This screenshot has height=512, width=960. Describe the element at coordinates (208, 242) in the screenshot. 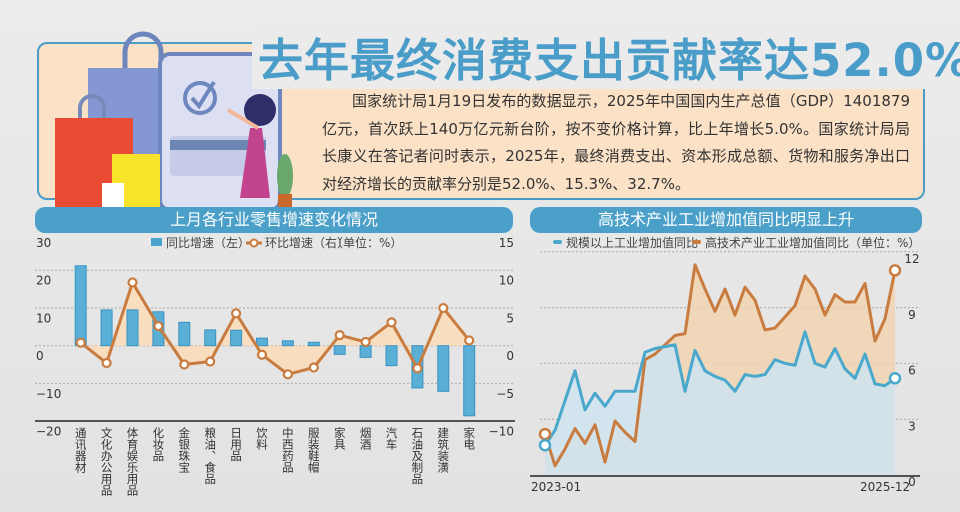

I see `legend-bar-label: 同比增速（左）` at that location.